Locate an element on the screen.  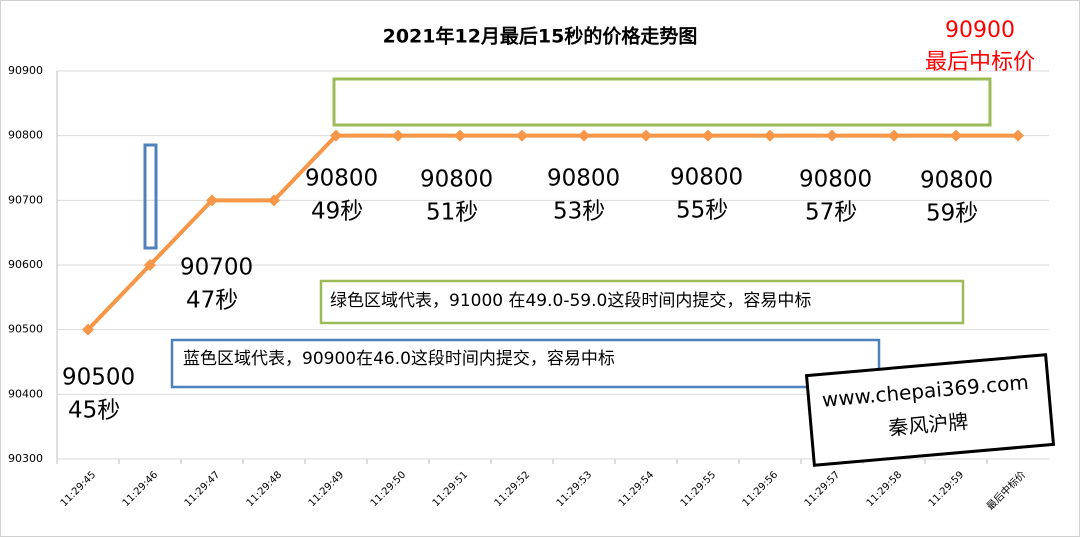
annotation: 90700 is located at coordinates (216, 268).